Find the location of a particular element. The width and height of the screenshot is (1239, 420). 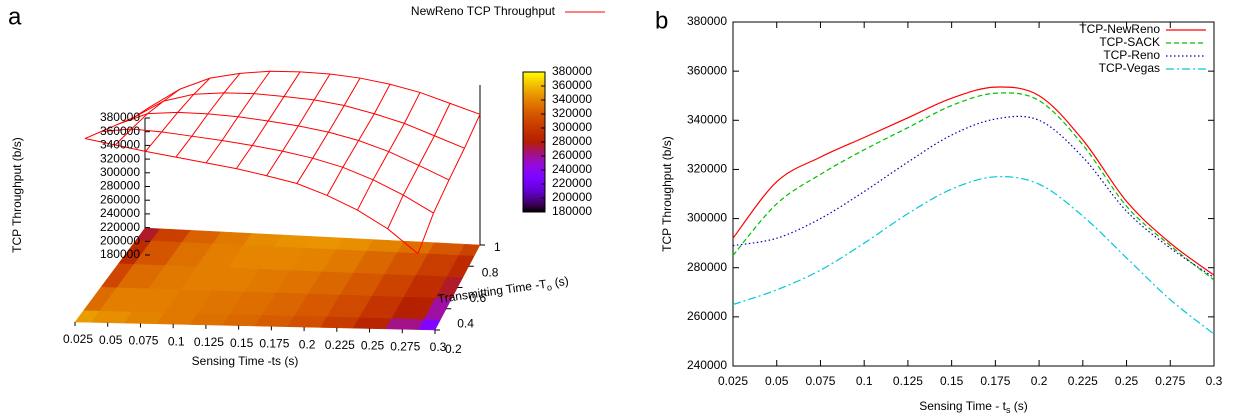

z-tick-label: 220000 is located at coordinates (120, 227).